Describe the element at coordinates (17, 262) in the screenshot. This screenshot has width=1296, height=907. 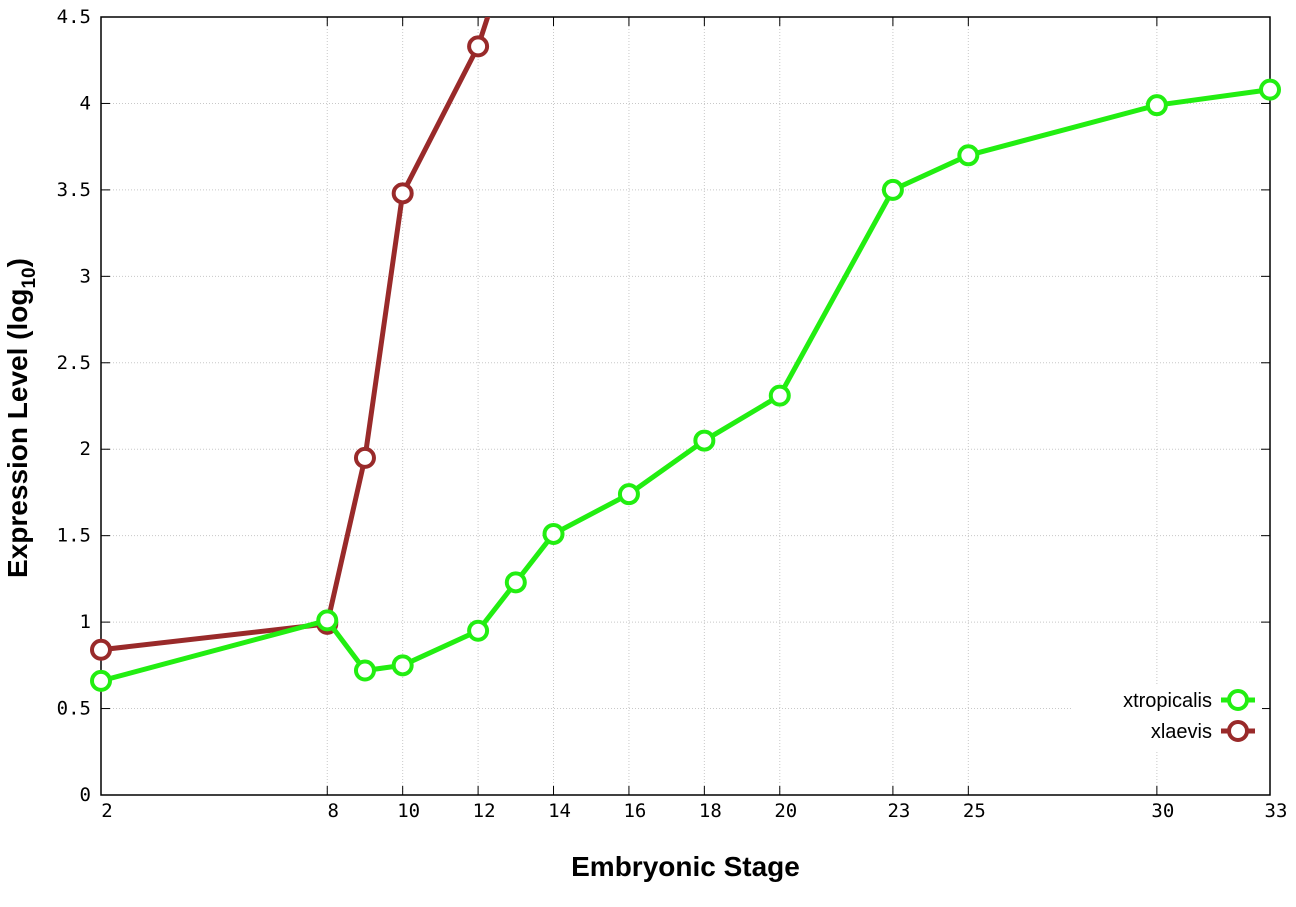
I see `y-axis-title-close: )` at that location.